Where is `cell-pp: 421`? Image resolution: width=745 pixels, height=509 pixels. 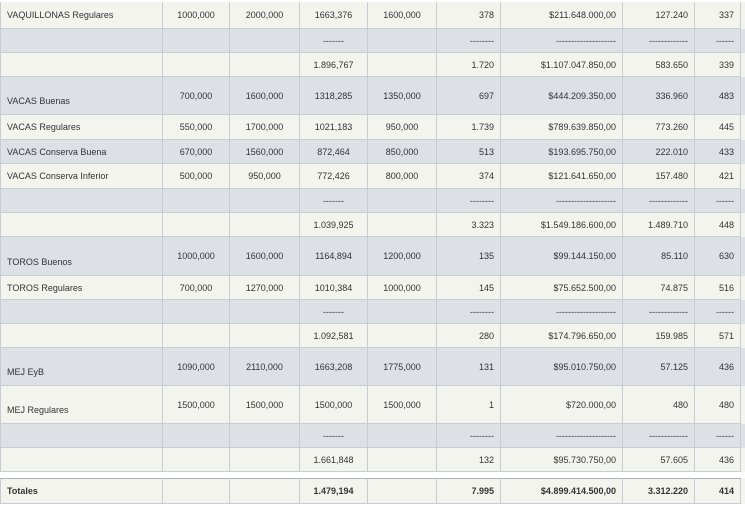 cell-pp: 421 is located at coordinates (718, 176).